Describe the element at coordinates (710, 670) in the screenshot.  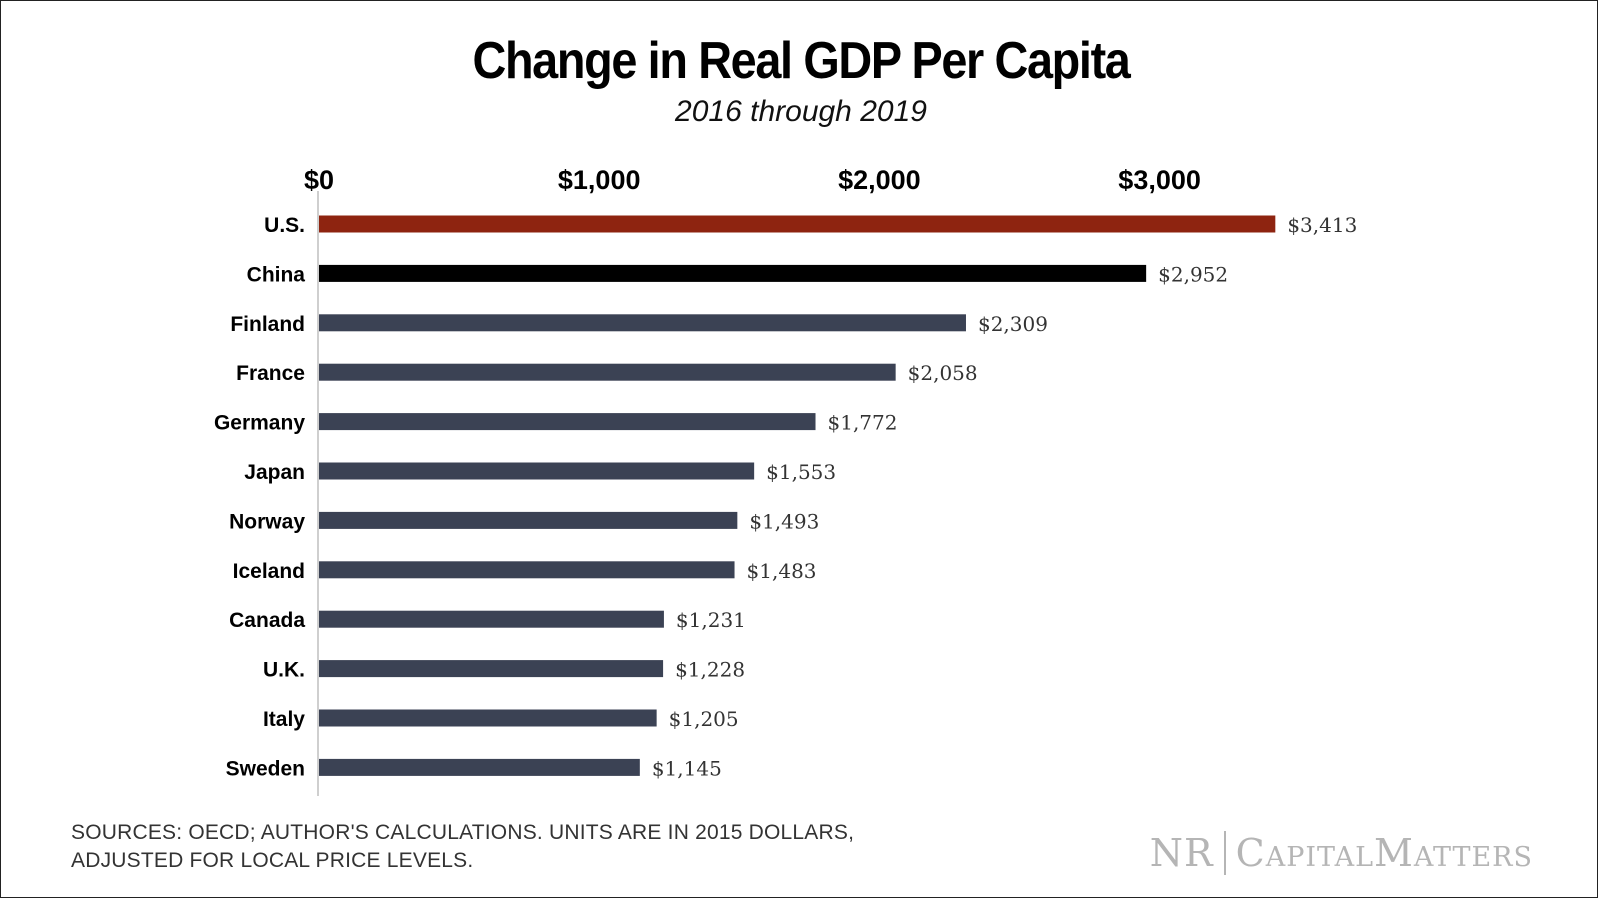
I see `data-label: $1,228` at that location.